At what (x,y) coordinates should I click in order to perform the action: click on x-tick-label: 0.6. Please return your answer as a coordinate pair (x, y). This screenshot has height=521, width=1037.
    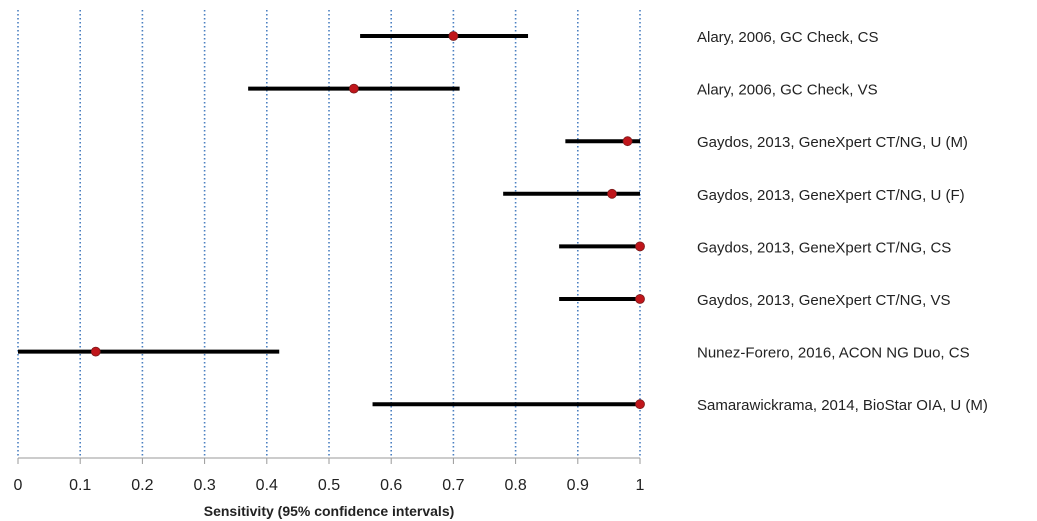
    Looking at the image, I should click on (391, 485).